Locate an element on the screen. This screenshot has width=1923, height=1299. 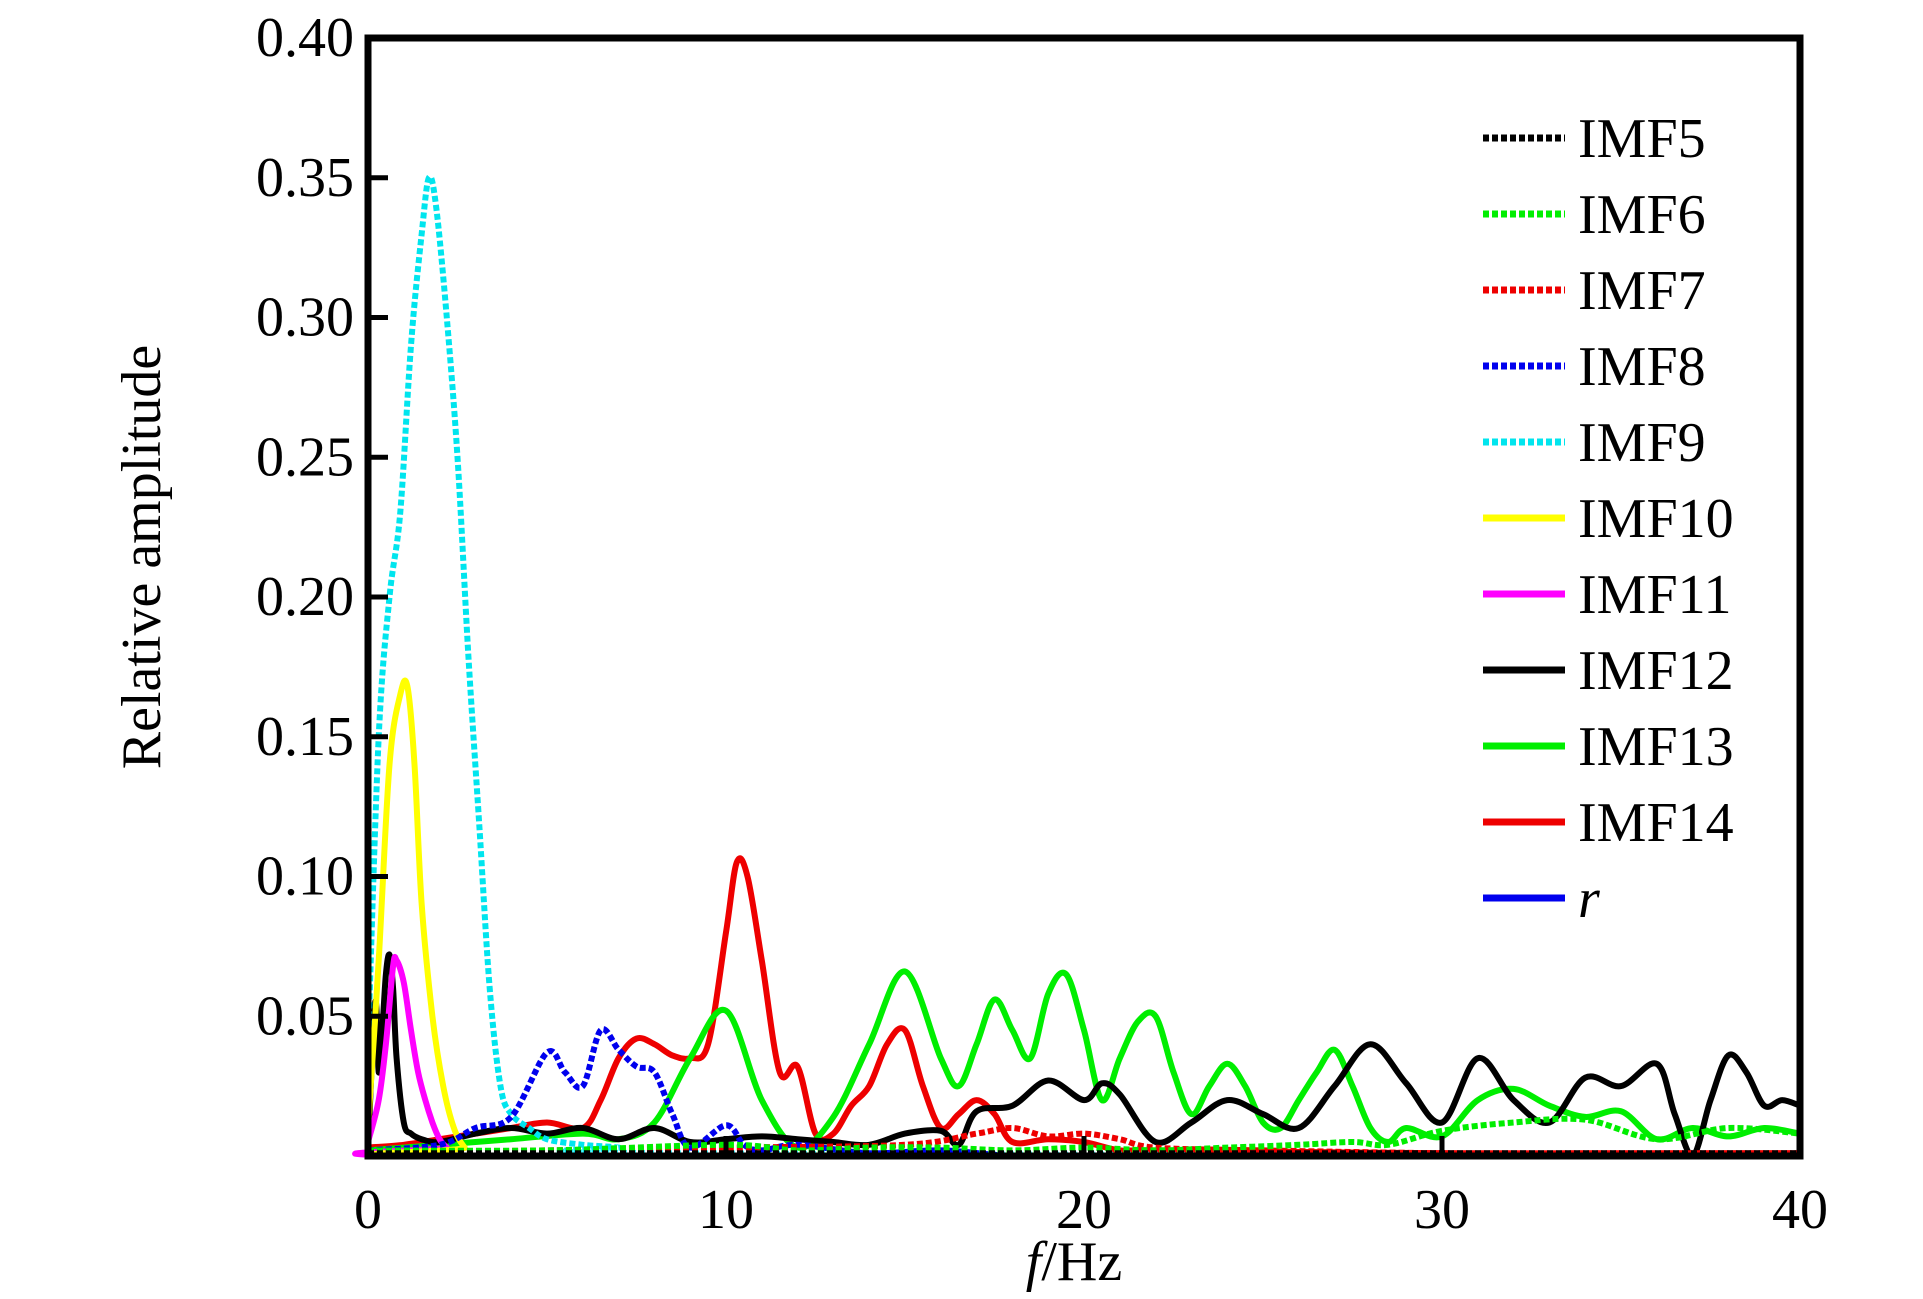
y-tick-label: 0.40 is located at coordinates (305, 38).